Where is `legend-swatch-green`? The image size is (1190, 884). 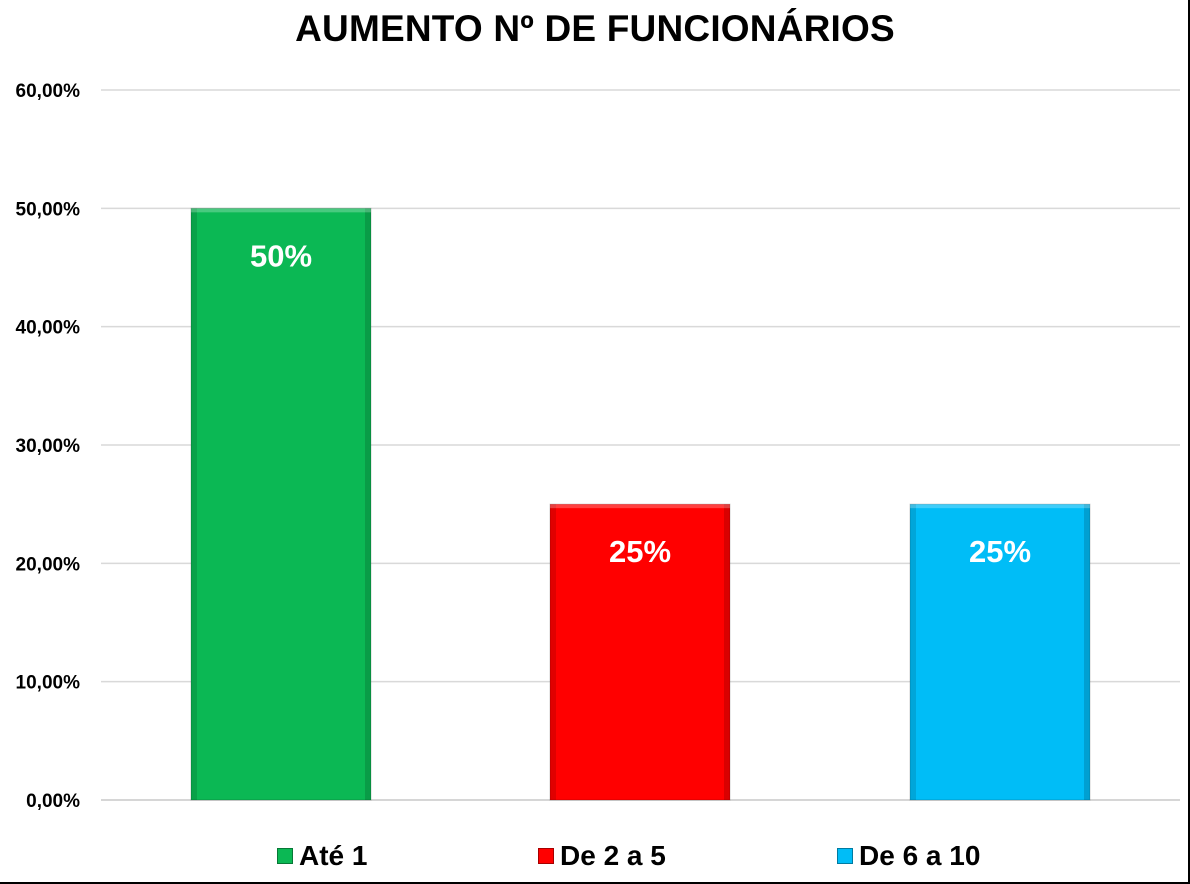
legend-swatch-green is located at coordinates (285, 856).